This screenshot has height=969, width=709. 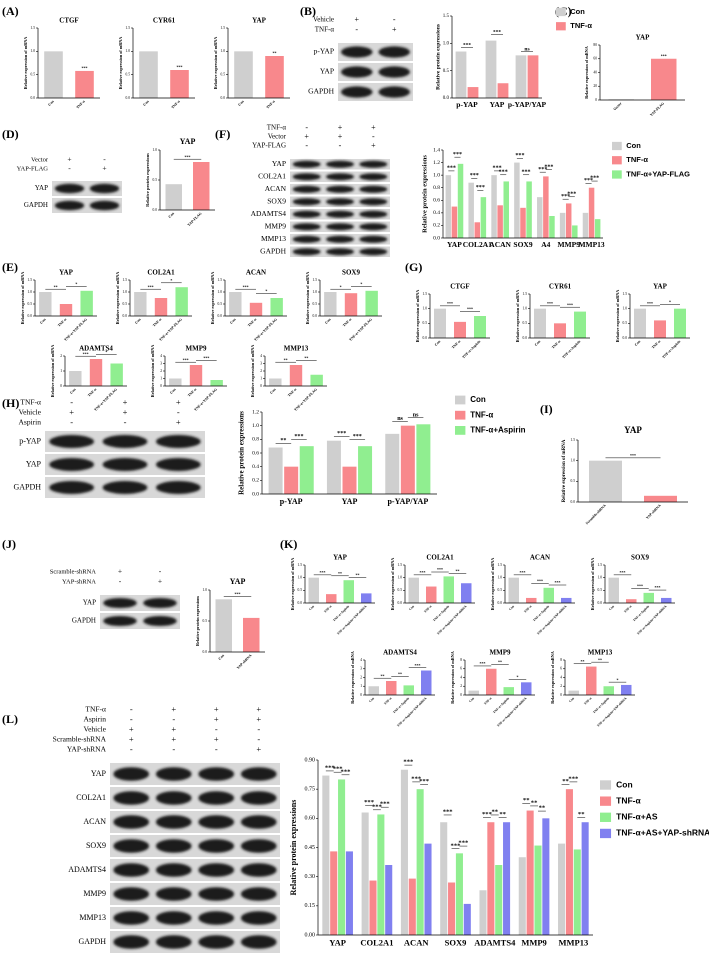 I want to click on x-tick-label: MMP9, so click(x=534, y=942).